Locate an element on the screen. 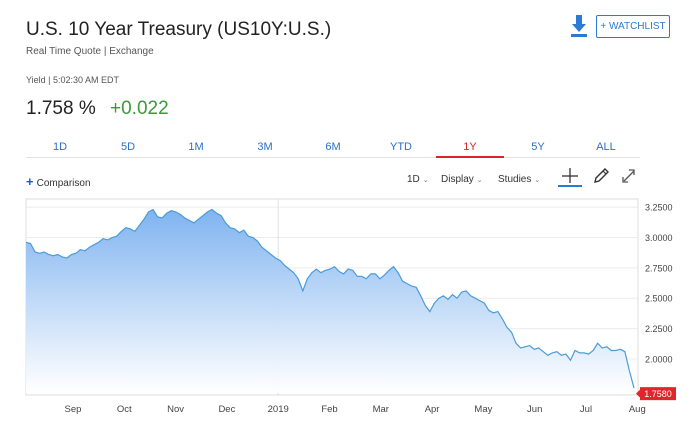 The width and height of the screenshot is (700, 433). x-tick-label: Feb is located at coordinates (329, 409).